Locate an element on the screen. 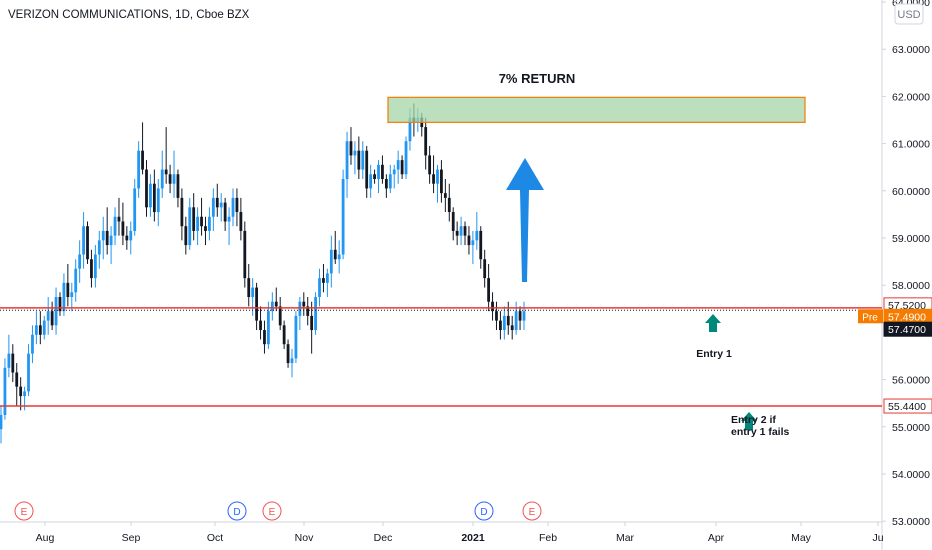 This screenshot has width=932, height=550. y-tick-label: 53.0000 is located at coordinates (911, 522).